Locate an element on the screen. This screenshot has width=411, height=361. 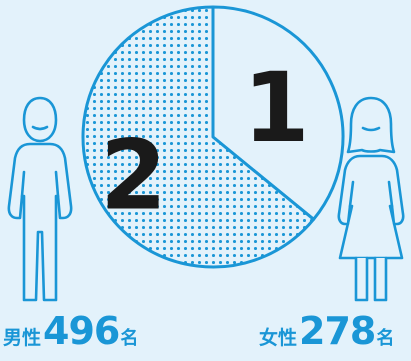
male-count-label: 男性 496 名 is located at coordinates (70, 335).